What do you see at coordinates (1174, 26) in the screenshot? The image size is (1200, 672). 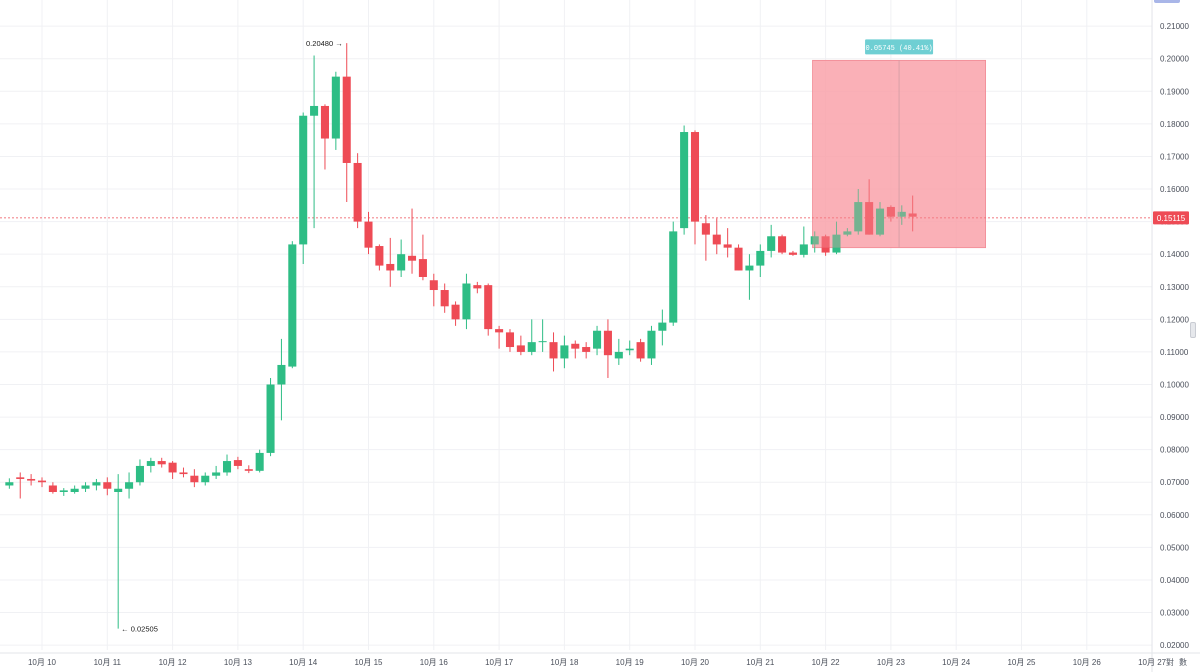 I see `y-tick-label: 0.21000` at bounding box center [1174, 26].